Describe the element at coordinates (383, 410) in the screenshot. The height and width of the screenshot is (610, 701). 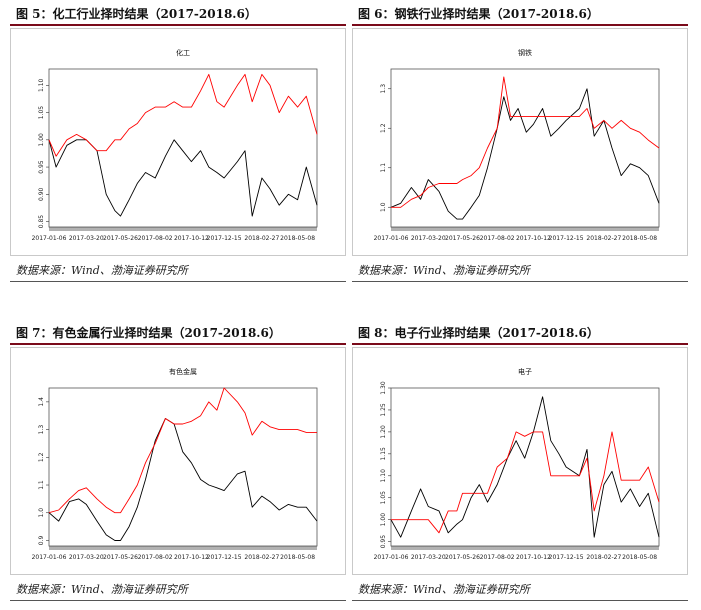
I see `y-tick-label: 1.25` at that location.